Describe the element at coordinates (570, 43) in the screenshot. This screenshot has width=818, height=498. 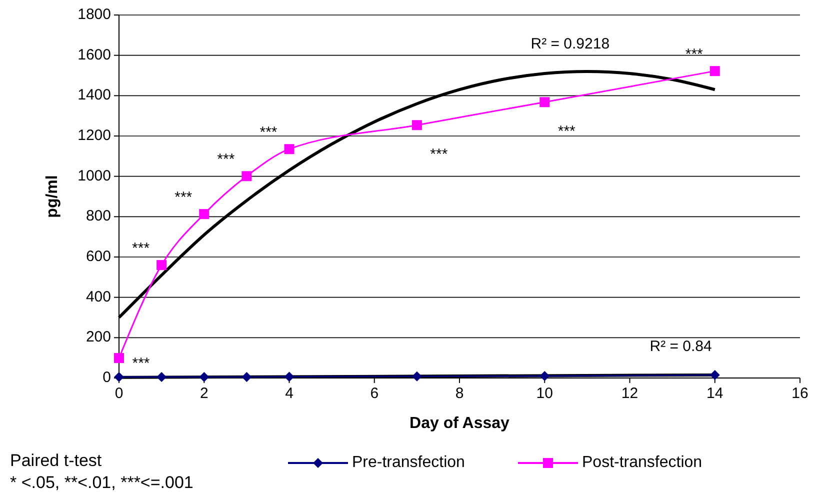
I see `annotation: R² = 0.9218` at that location.